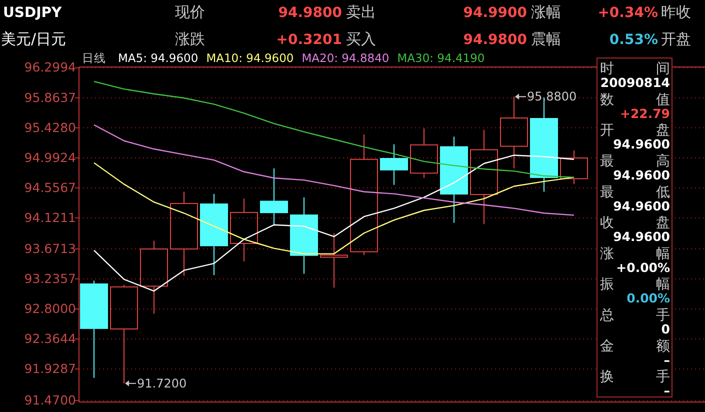 Image resolution: width=705 pixels, height=412 pixels. Describe the element at coordinates (250, 58) in the screenshot. I see `text: MA10: 94.9600` at that location.